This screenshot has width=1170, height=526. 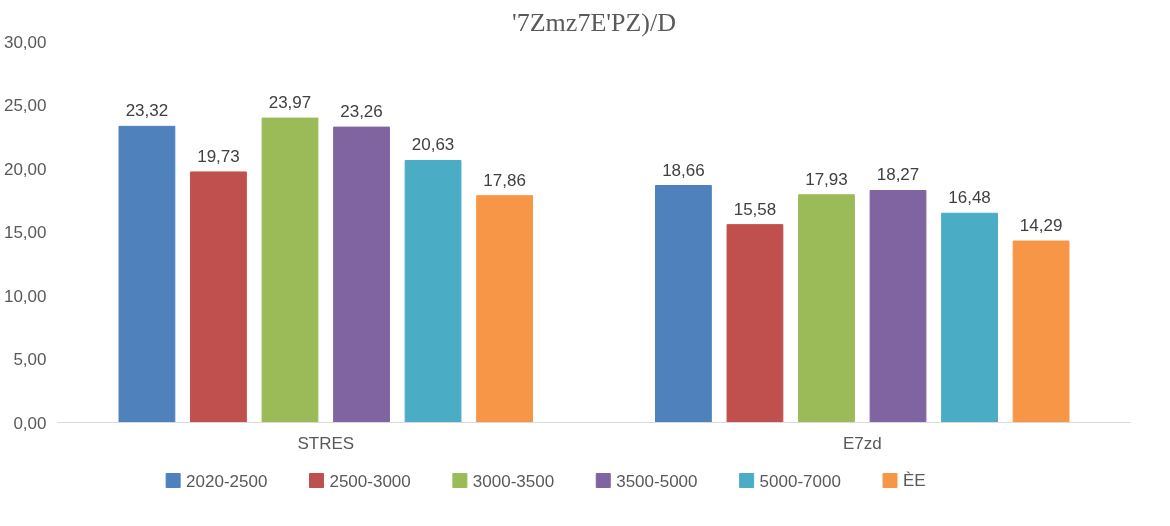 What do you see at coordinates (826, 179) in the screenshot?
I see `data-label: 17,93` at bounding box center [826, 179].